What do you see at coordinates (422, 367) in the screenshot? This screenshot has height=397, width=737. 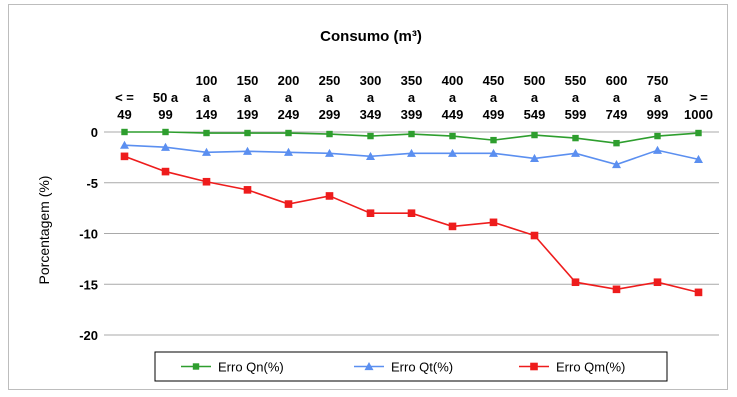 I see `legend-label: Erro Qt(%)` at bounding box center [422, 367].